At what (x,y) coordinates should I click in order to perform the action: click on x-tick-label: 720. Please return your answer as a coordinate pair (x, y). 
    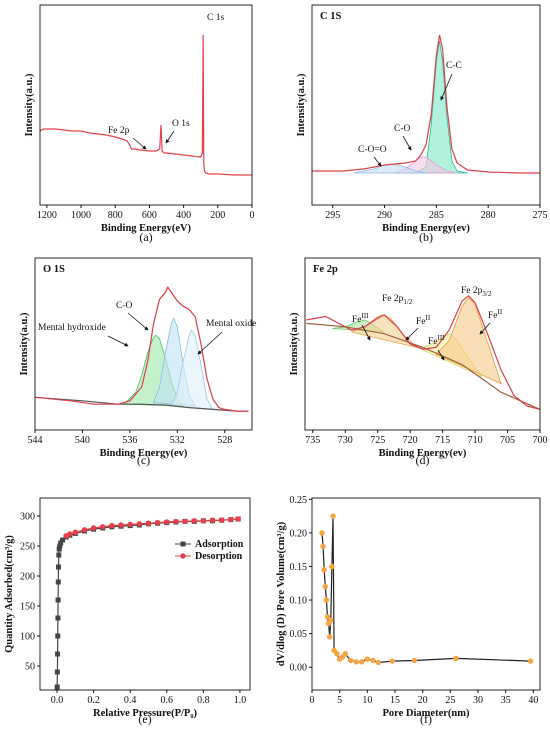
    Looking at the image, I should click on (410, 440).